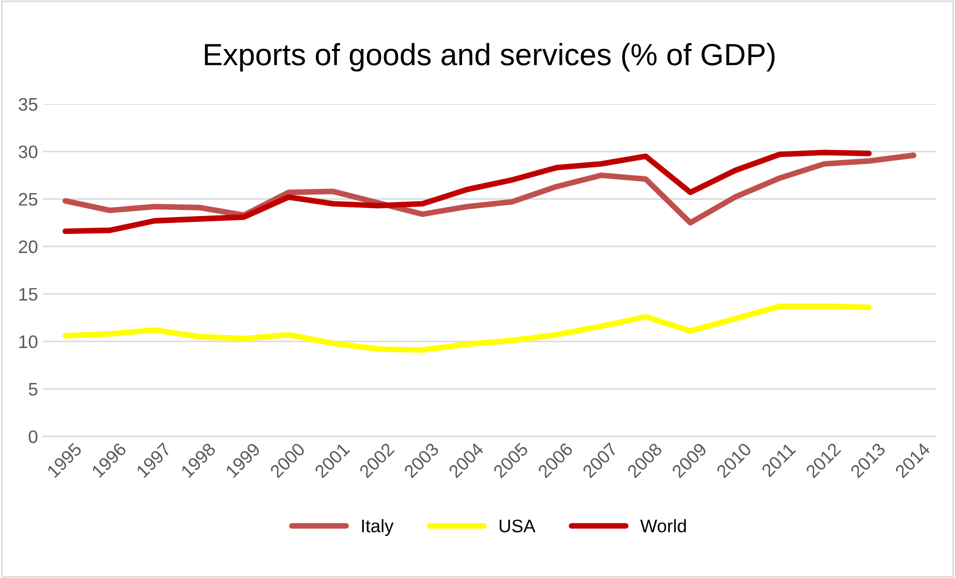  I want to click on y-tick-label: 20, so click(28, 247).